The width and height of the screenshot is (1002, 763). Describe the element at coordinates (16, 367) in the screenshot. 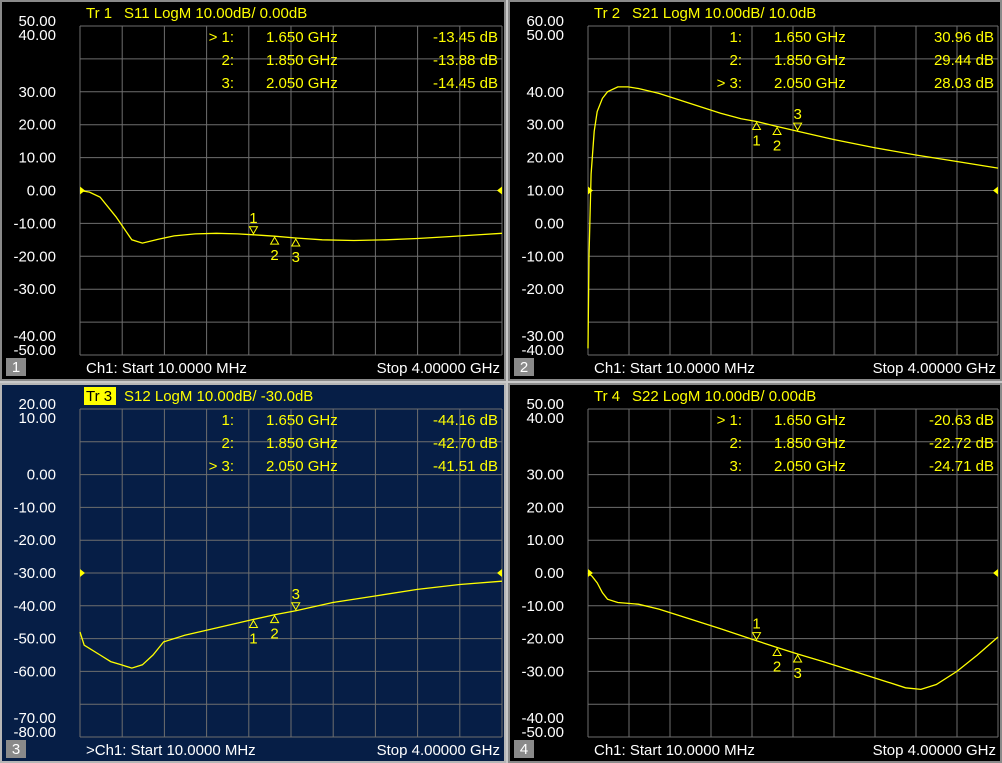

I see `panel-index-number: 1` at that location.